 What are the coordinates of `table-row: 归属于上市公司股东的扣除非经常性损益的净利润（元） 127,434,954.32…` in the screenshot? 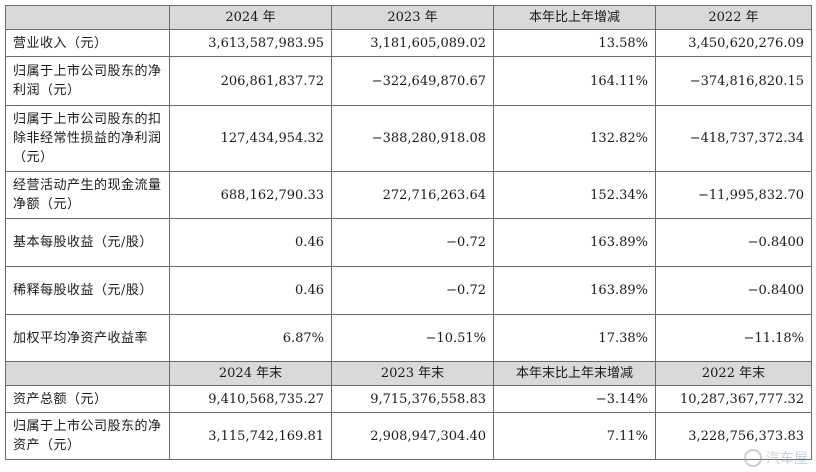 It's located at (408, 138).